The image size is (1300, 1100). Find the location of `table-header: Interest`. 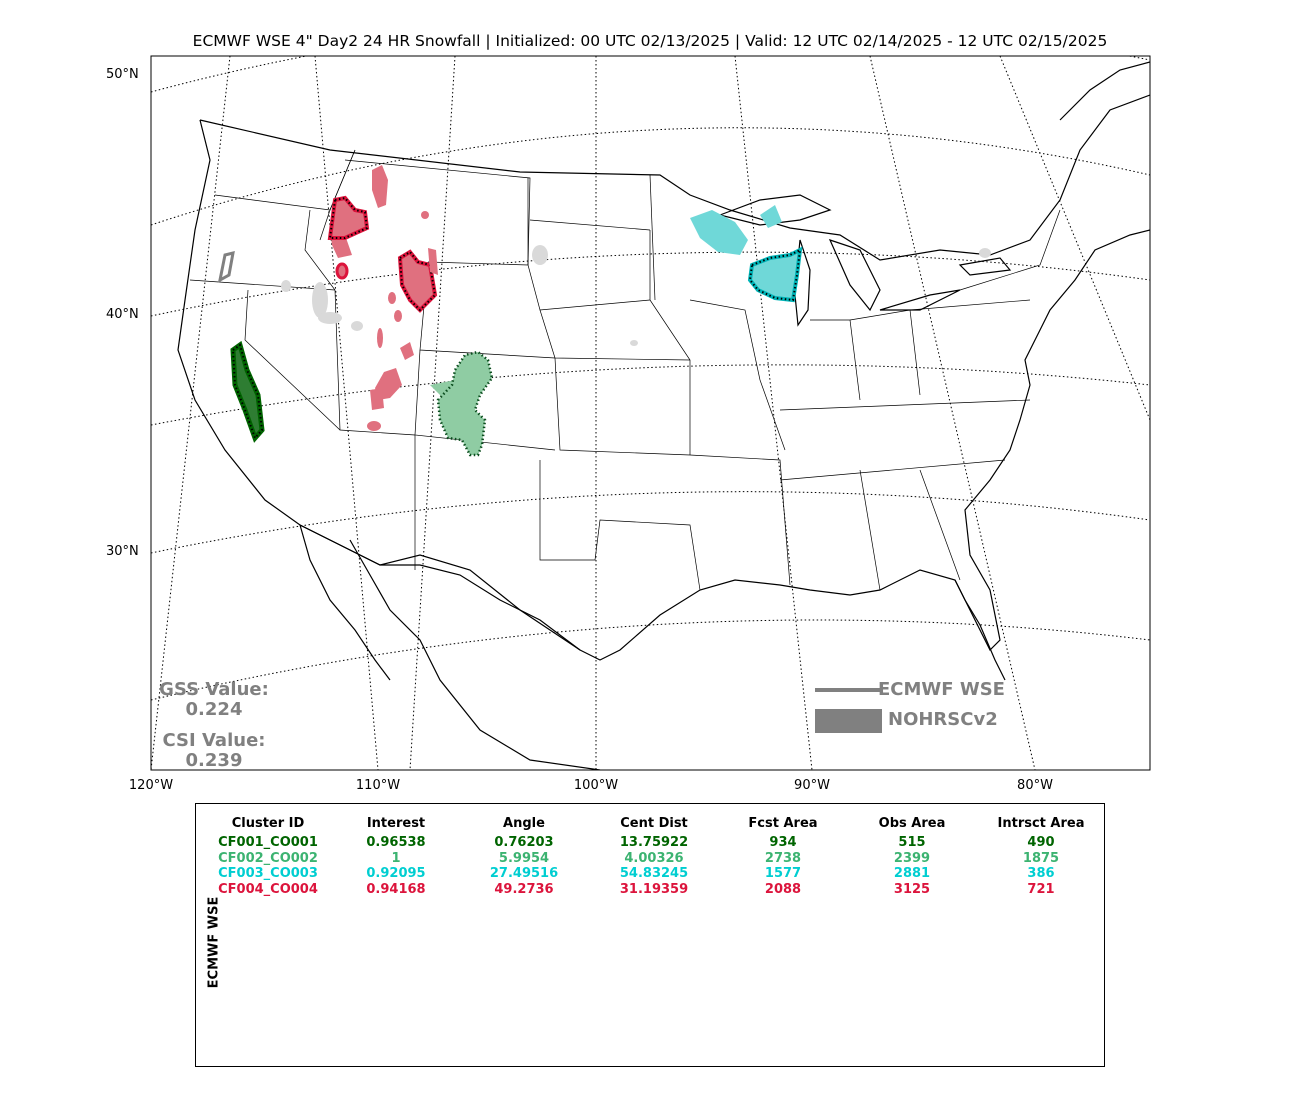

table-header: Interest is located at coordinates (396, 823).